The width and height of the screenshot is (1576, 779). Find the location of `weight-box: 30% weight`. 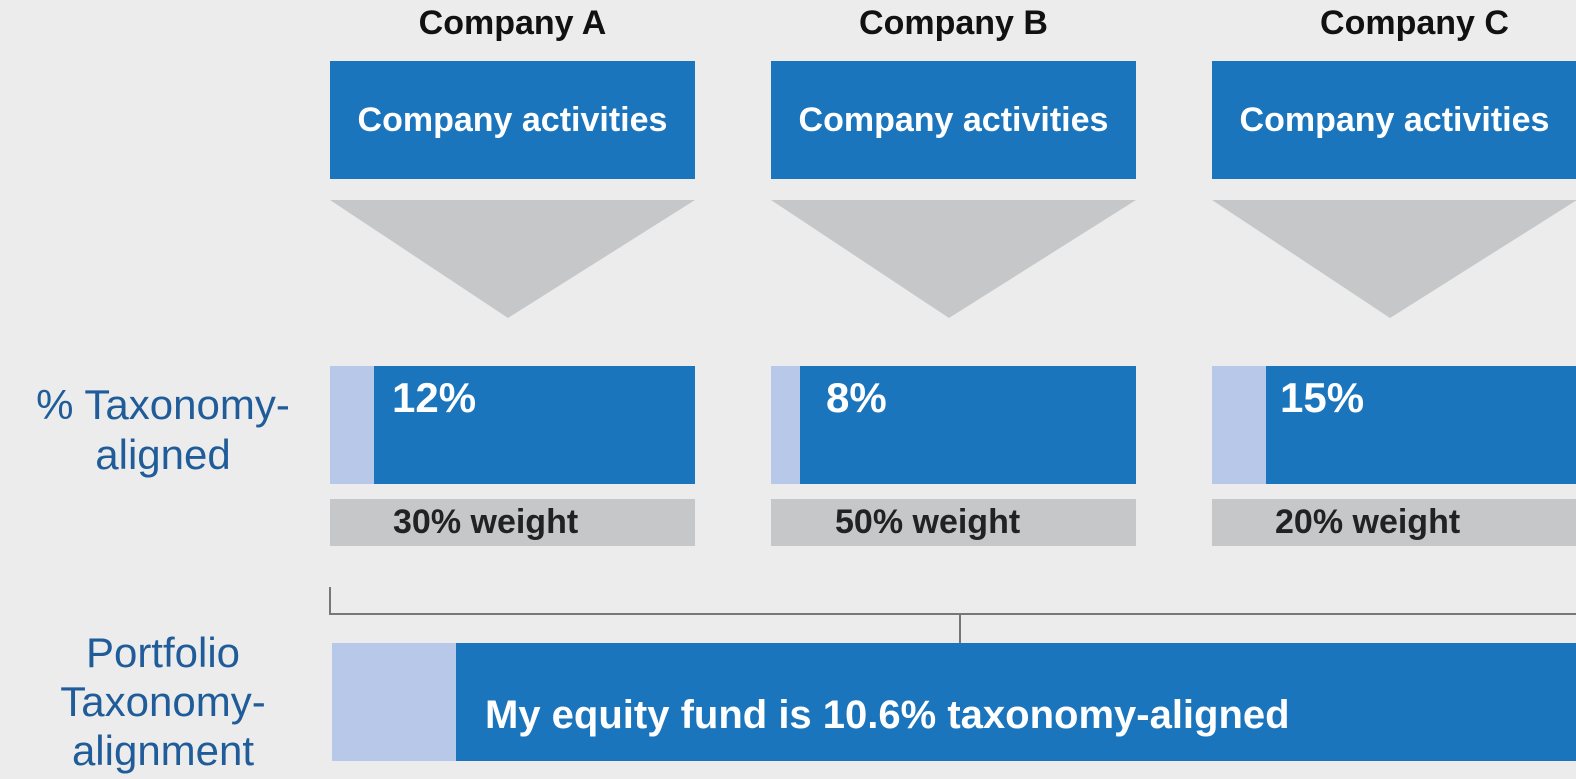

weight-box: 30% weight is located at coordinates (512, 522).